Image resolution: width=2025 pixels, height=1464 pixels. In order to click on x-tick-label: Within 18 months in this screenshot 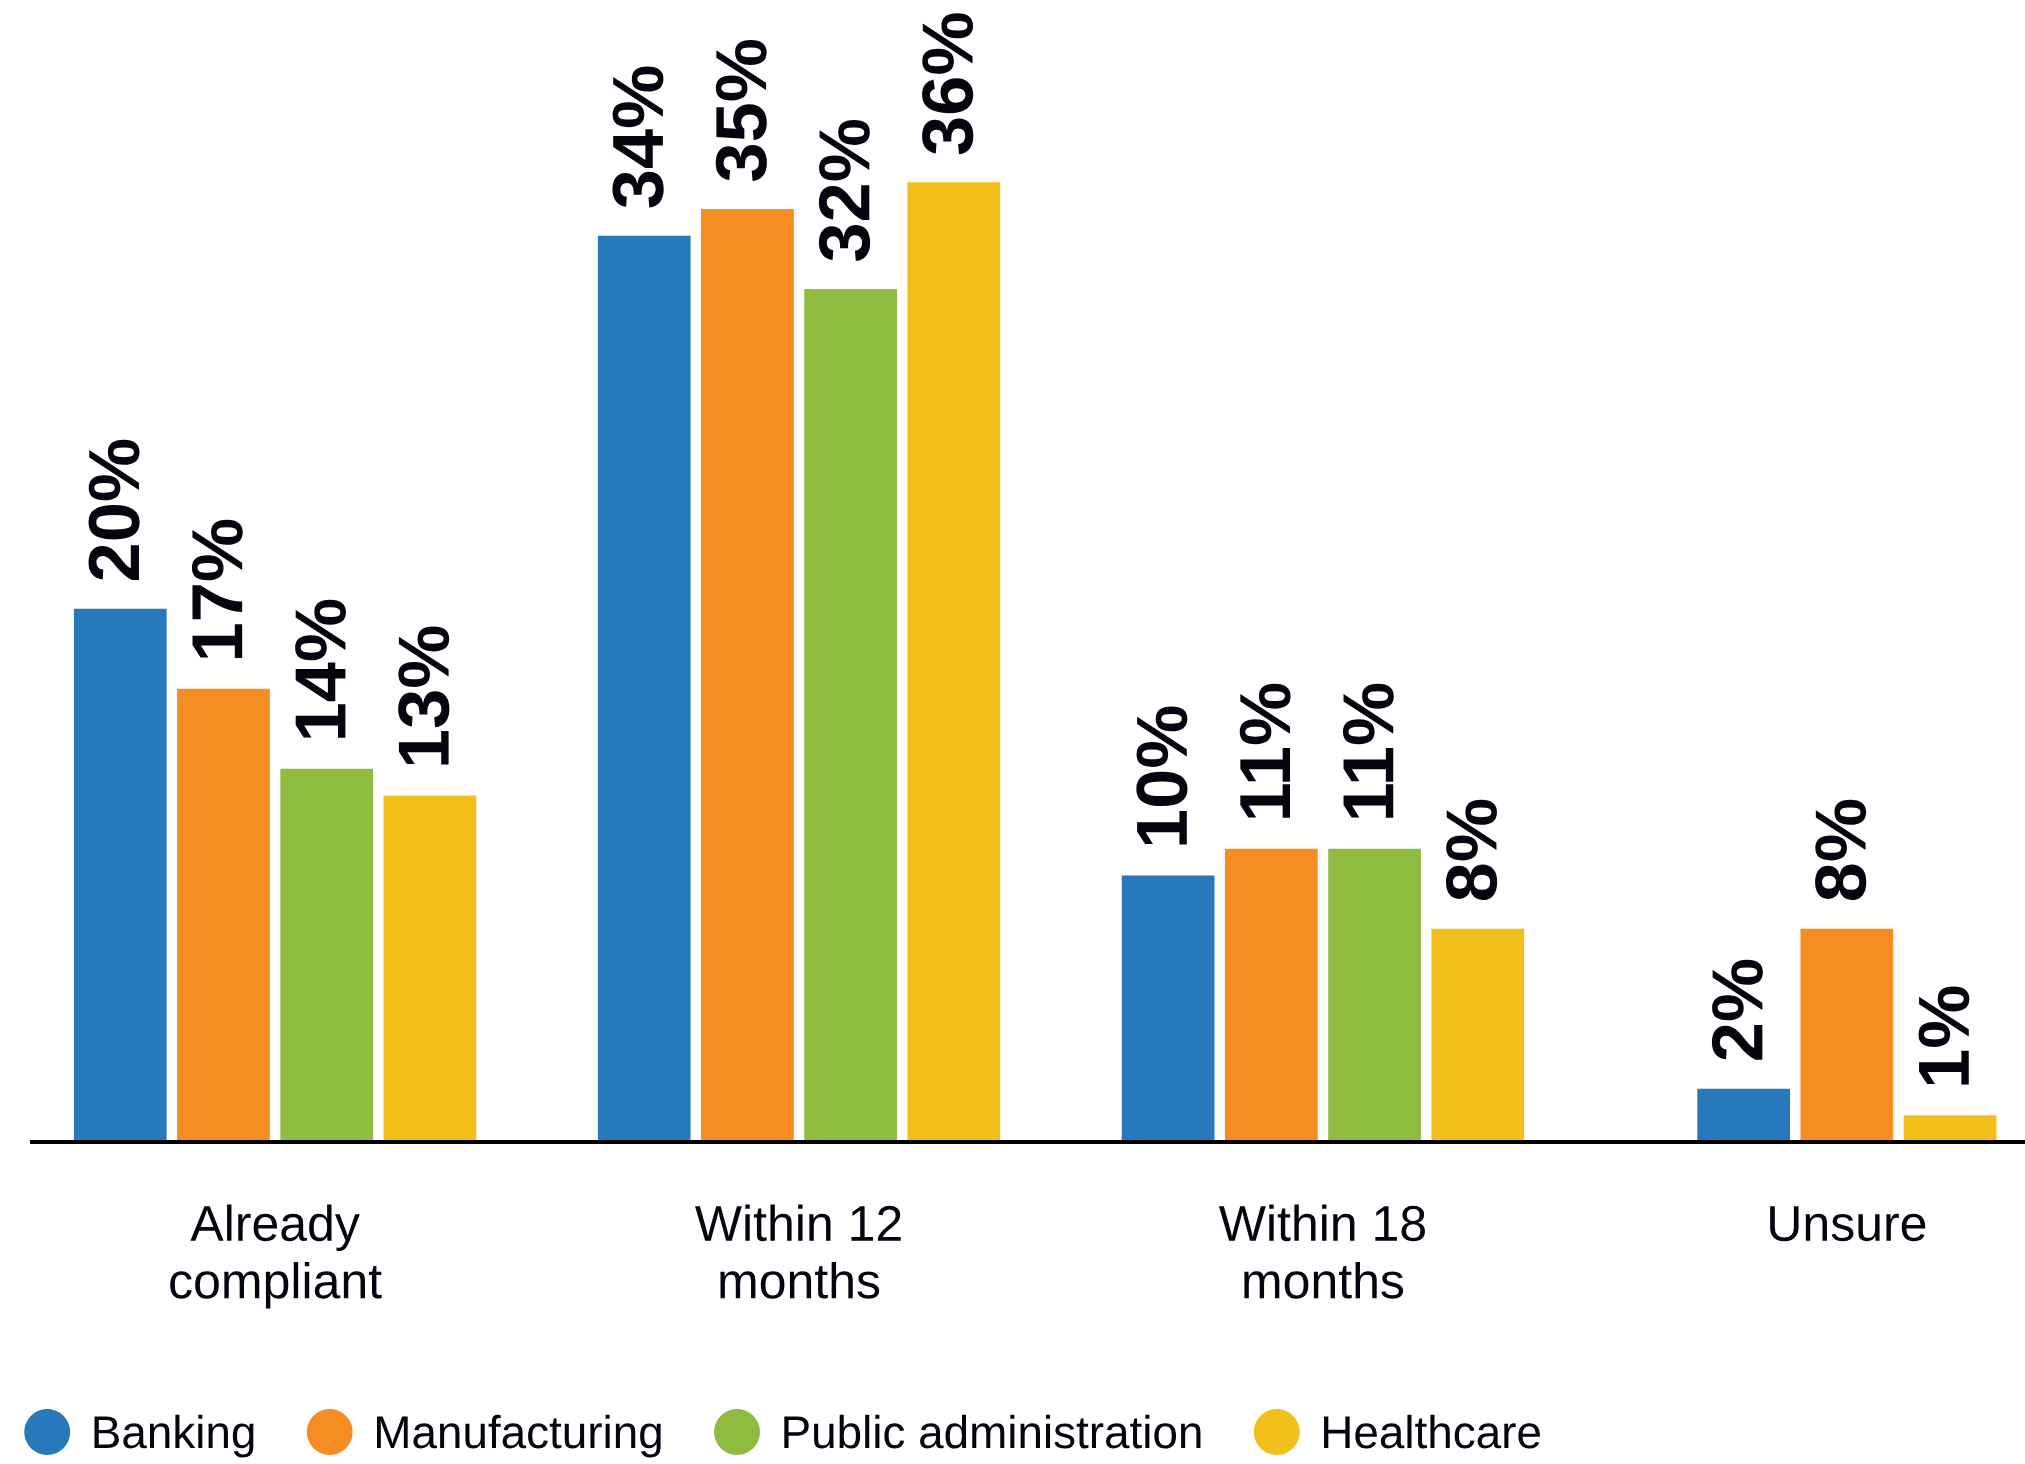, I will do `click(1321, 1251)`.